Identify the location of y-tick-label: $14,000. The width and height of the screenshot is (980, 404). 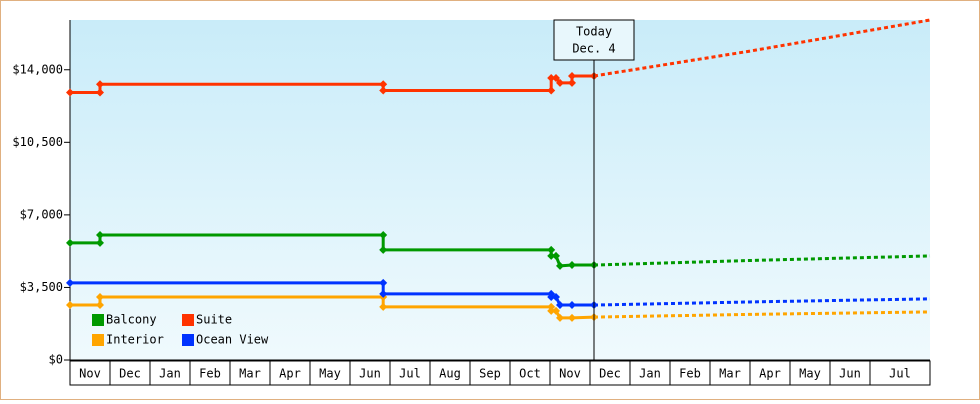
(37, 69).